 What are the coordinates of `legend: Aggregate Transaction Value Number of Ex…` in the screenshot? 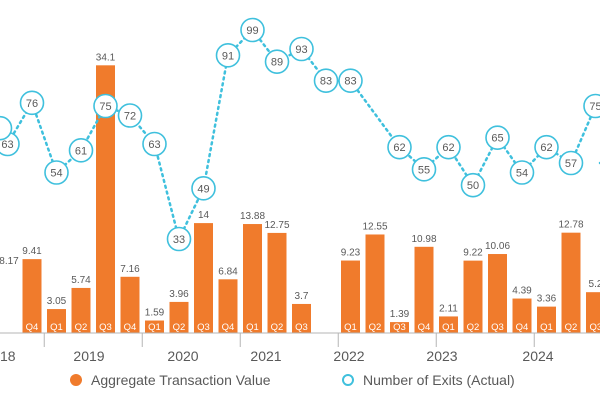 It's located at (300, 384).